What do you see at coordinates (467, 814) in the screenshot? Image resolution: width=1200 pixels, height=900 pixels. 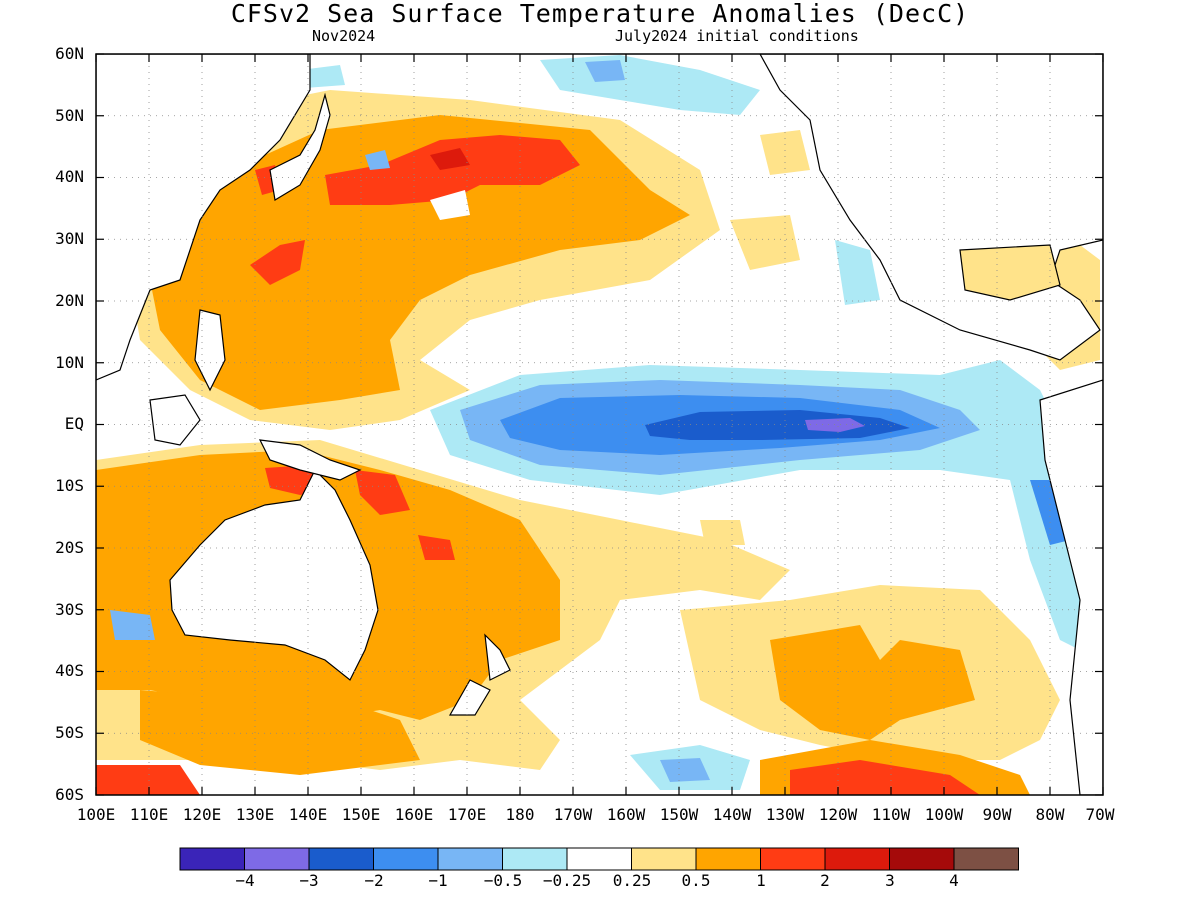 I see `lon-label: 170E` at bounding box center [467, 814].